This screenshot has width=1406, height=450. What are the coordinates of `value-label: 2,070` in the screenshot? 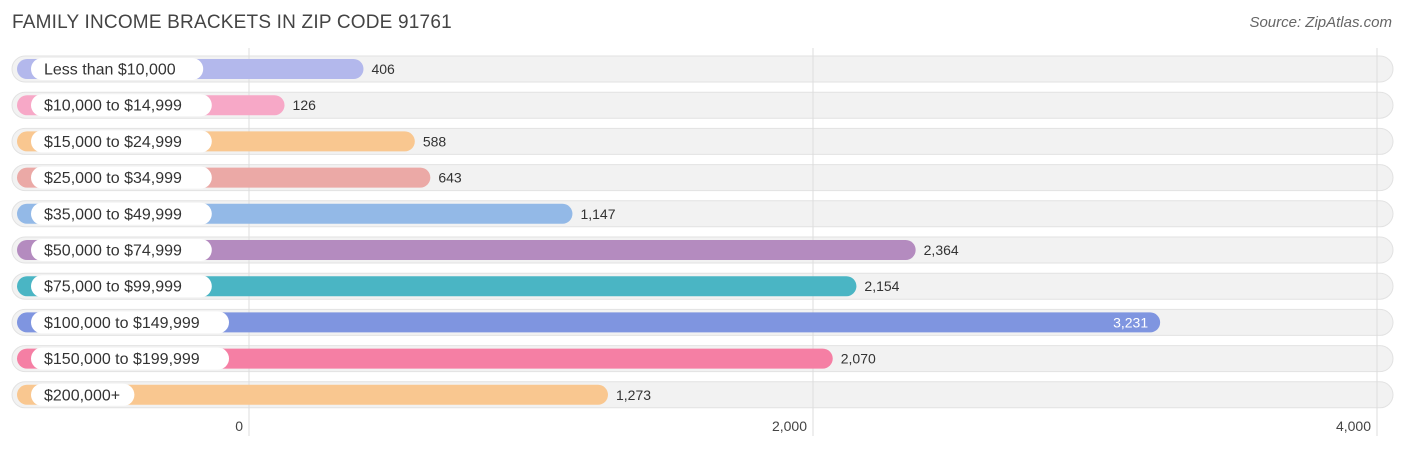 It's located at (858, 359).